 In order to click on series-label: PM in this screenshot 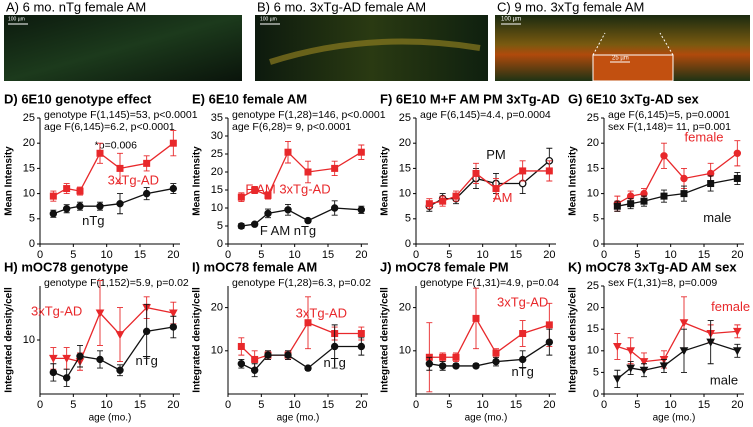, I will do `click(496, 154)`.